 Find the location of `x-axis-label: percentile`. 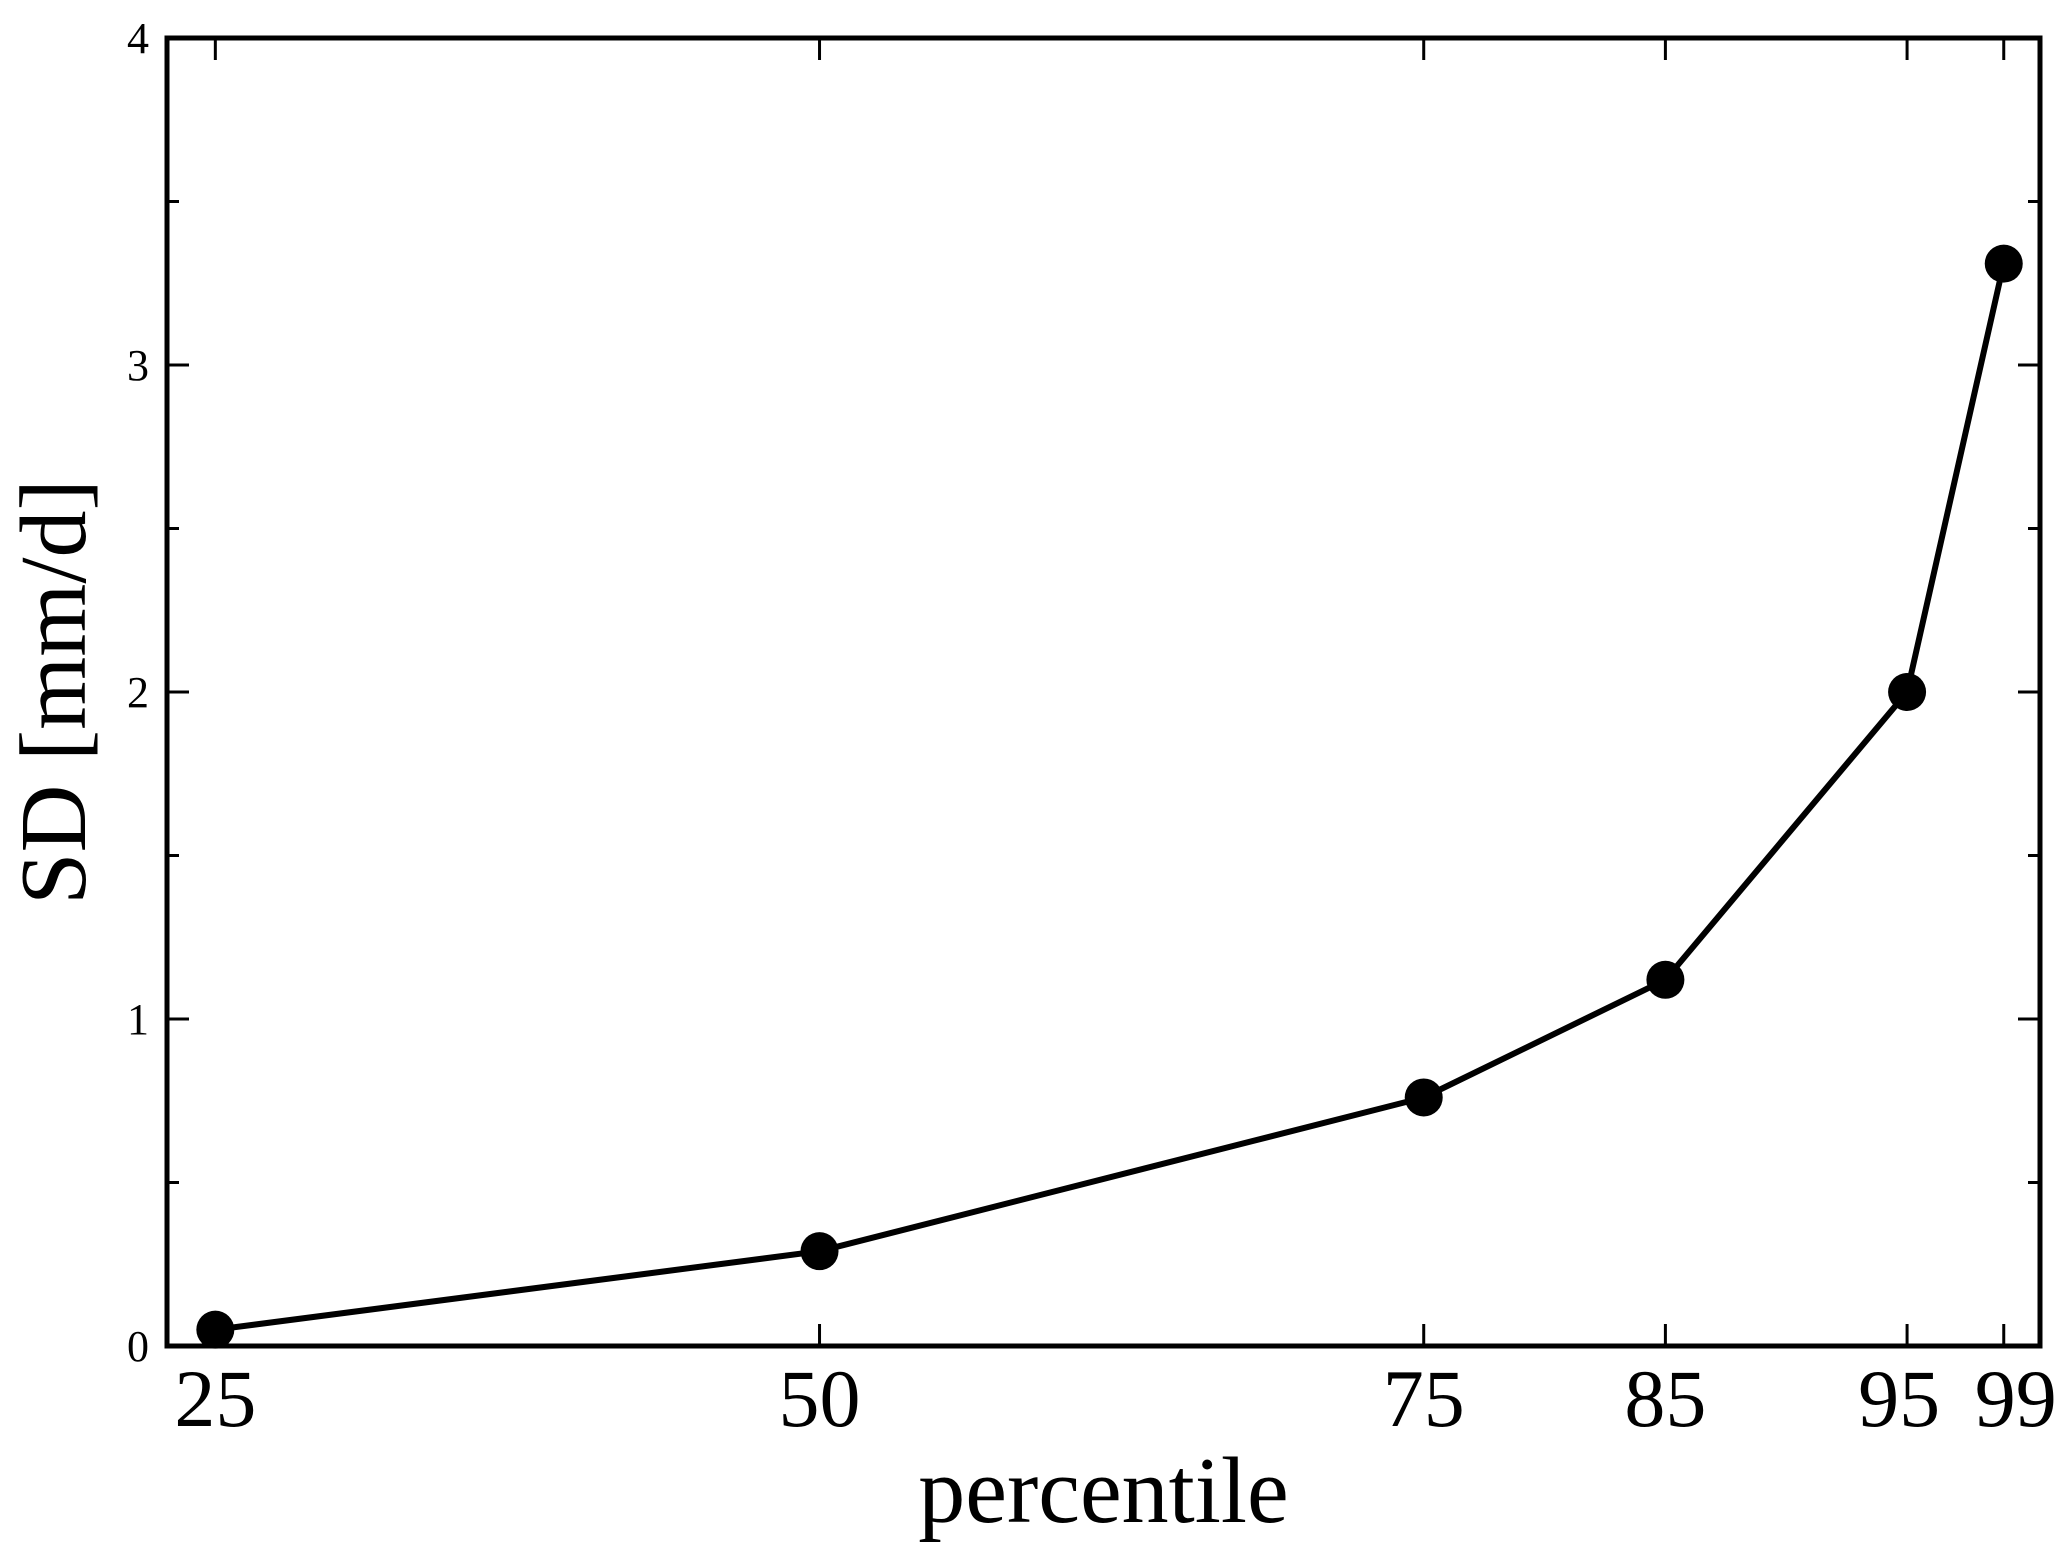

x-axis-label: percentile is located at coordinates (1103, 1491).